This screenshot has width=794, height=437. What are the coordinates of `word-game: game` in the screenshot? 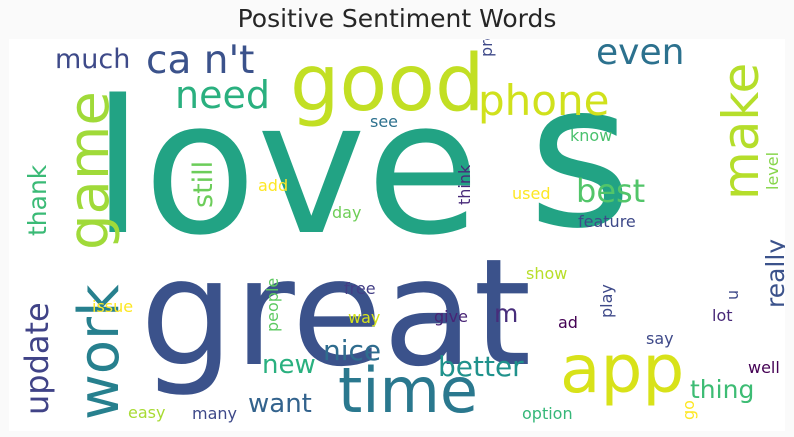 It's located at (89, 170).